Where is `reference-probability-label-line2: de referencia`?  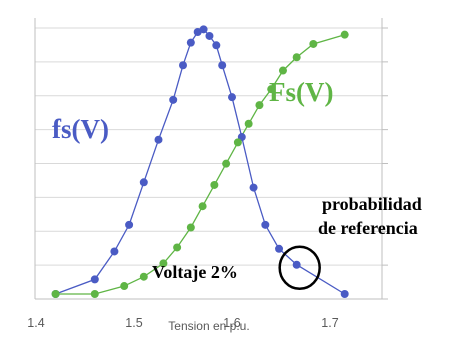
reference-probability-label-line2: de referencia is located at coordinates (368, 228).